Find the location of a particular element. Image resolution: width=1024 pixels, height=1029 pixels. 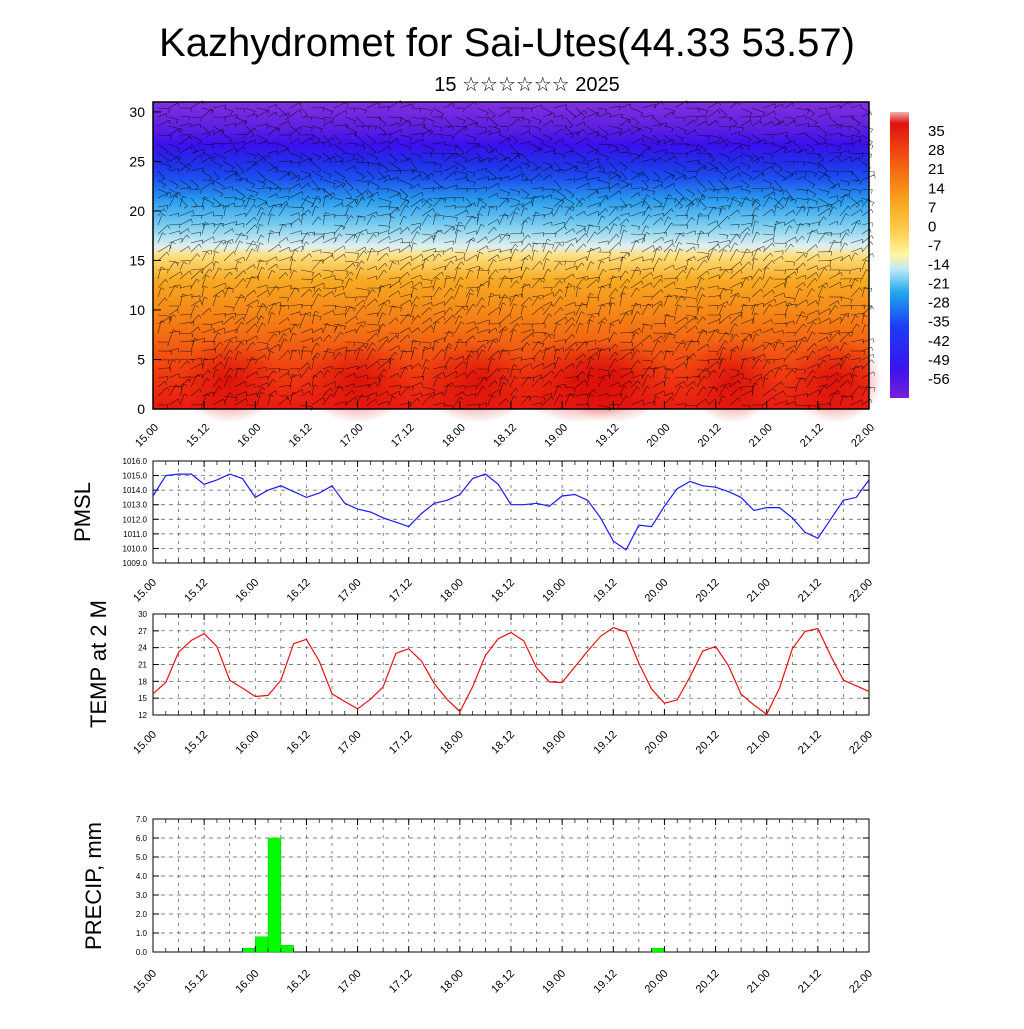

colorbar-label: -49 is located at coordinates (939, 360).